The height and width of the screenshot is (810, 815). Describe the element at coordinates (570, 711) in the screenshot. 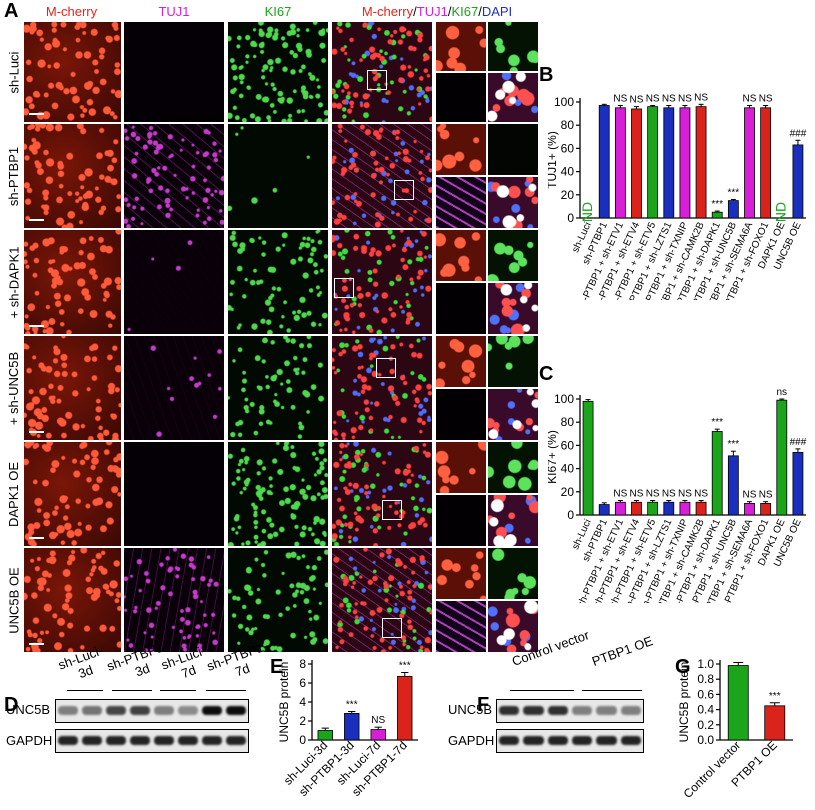

I see `blot-unc5b` at that location.